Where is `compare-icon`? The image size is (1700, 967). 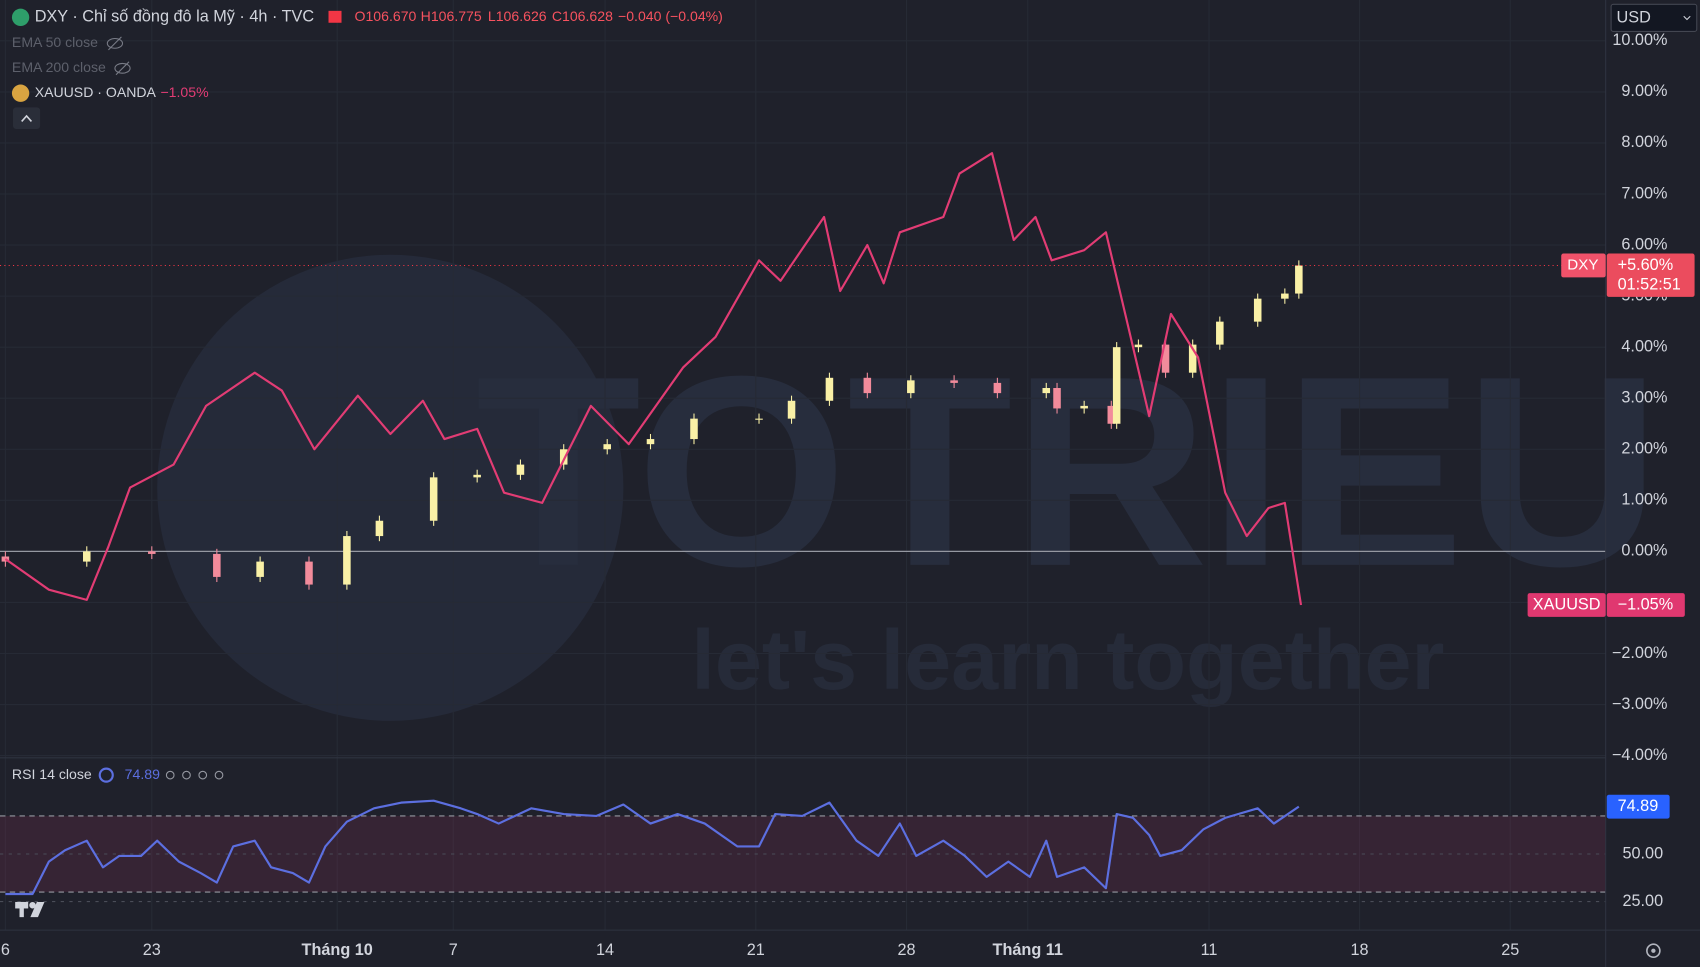 compare-icon is located at coordinates (20, 93).